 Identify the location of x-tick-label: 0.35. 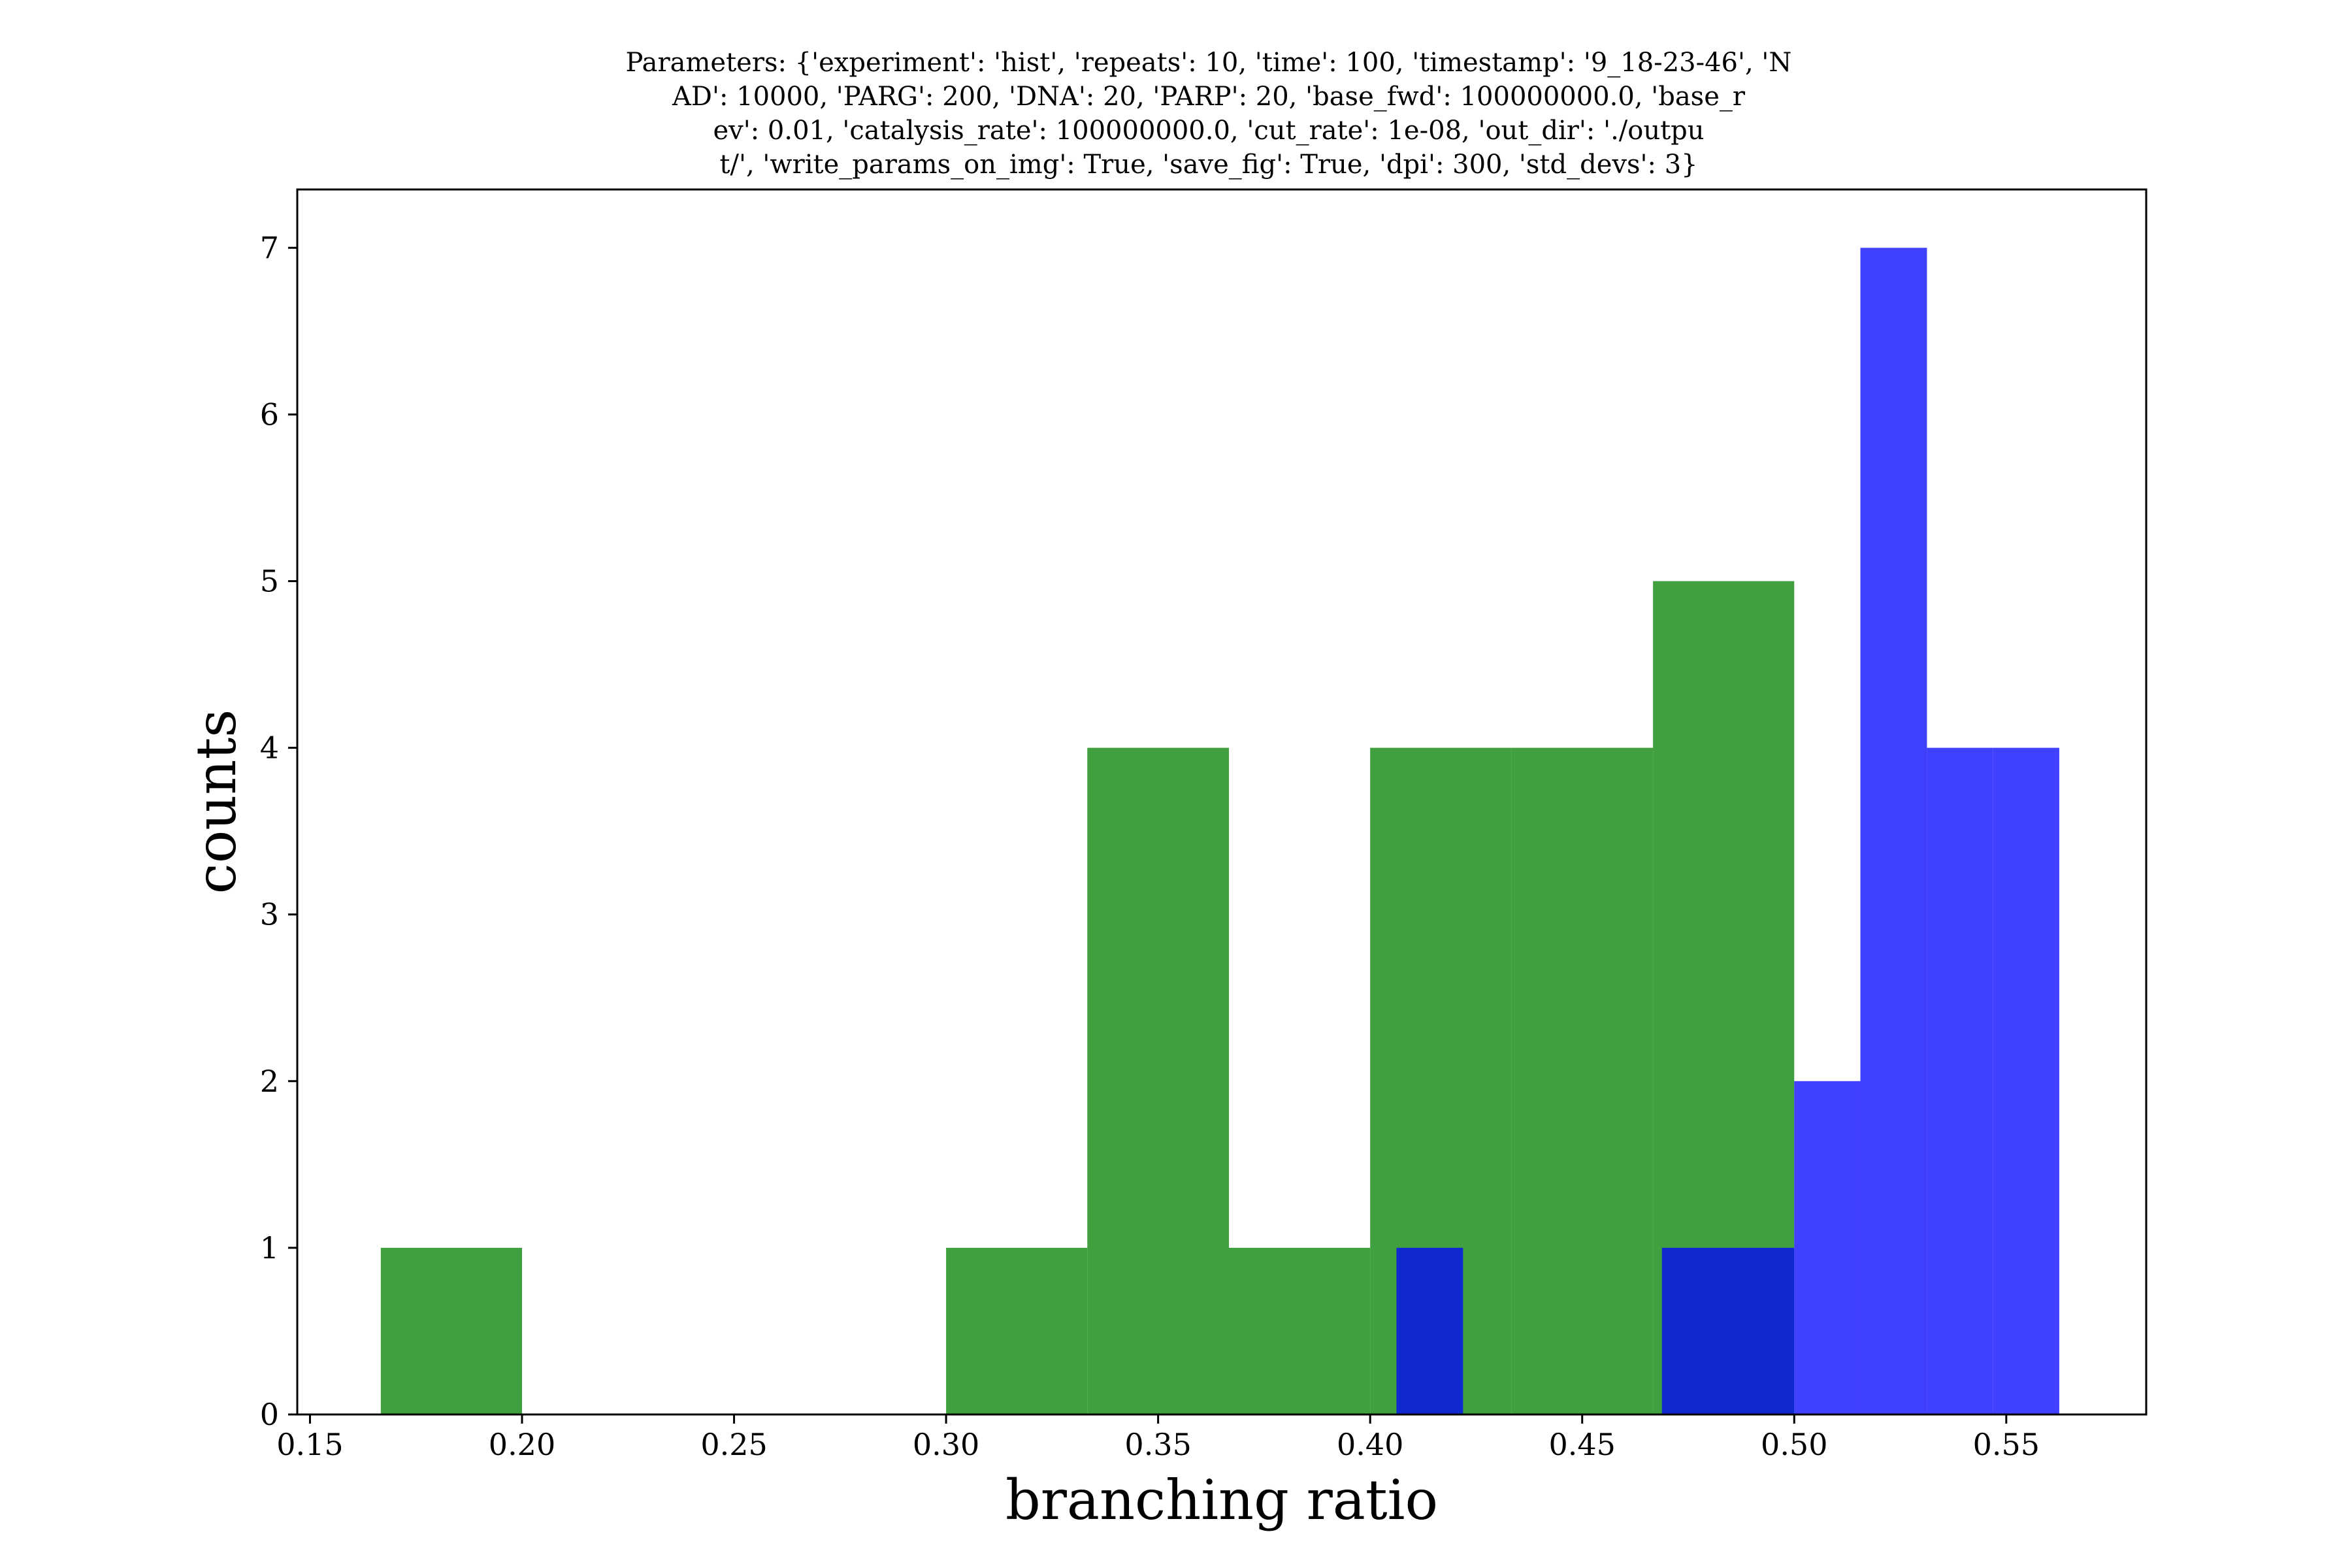
(1157, 1444).